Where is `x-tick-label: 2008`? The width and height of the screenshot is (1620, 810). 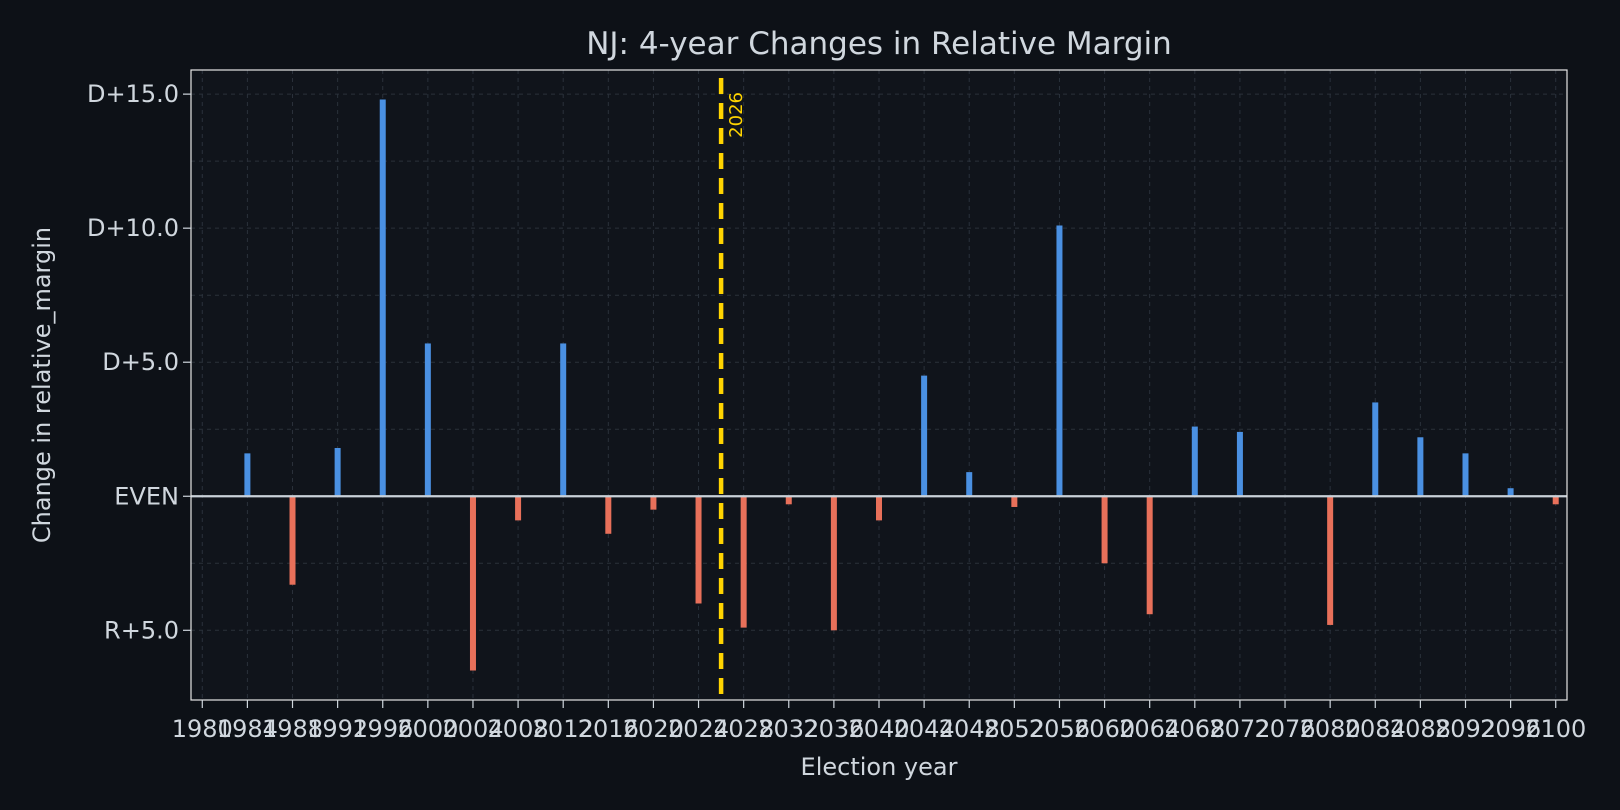
x-tick-label: 2008 is located at coordinates (518, 729).